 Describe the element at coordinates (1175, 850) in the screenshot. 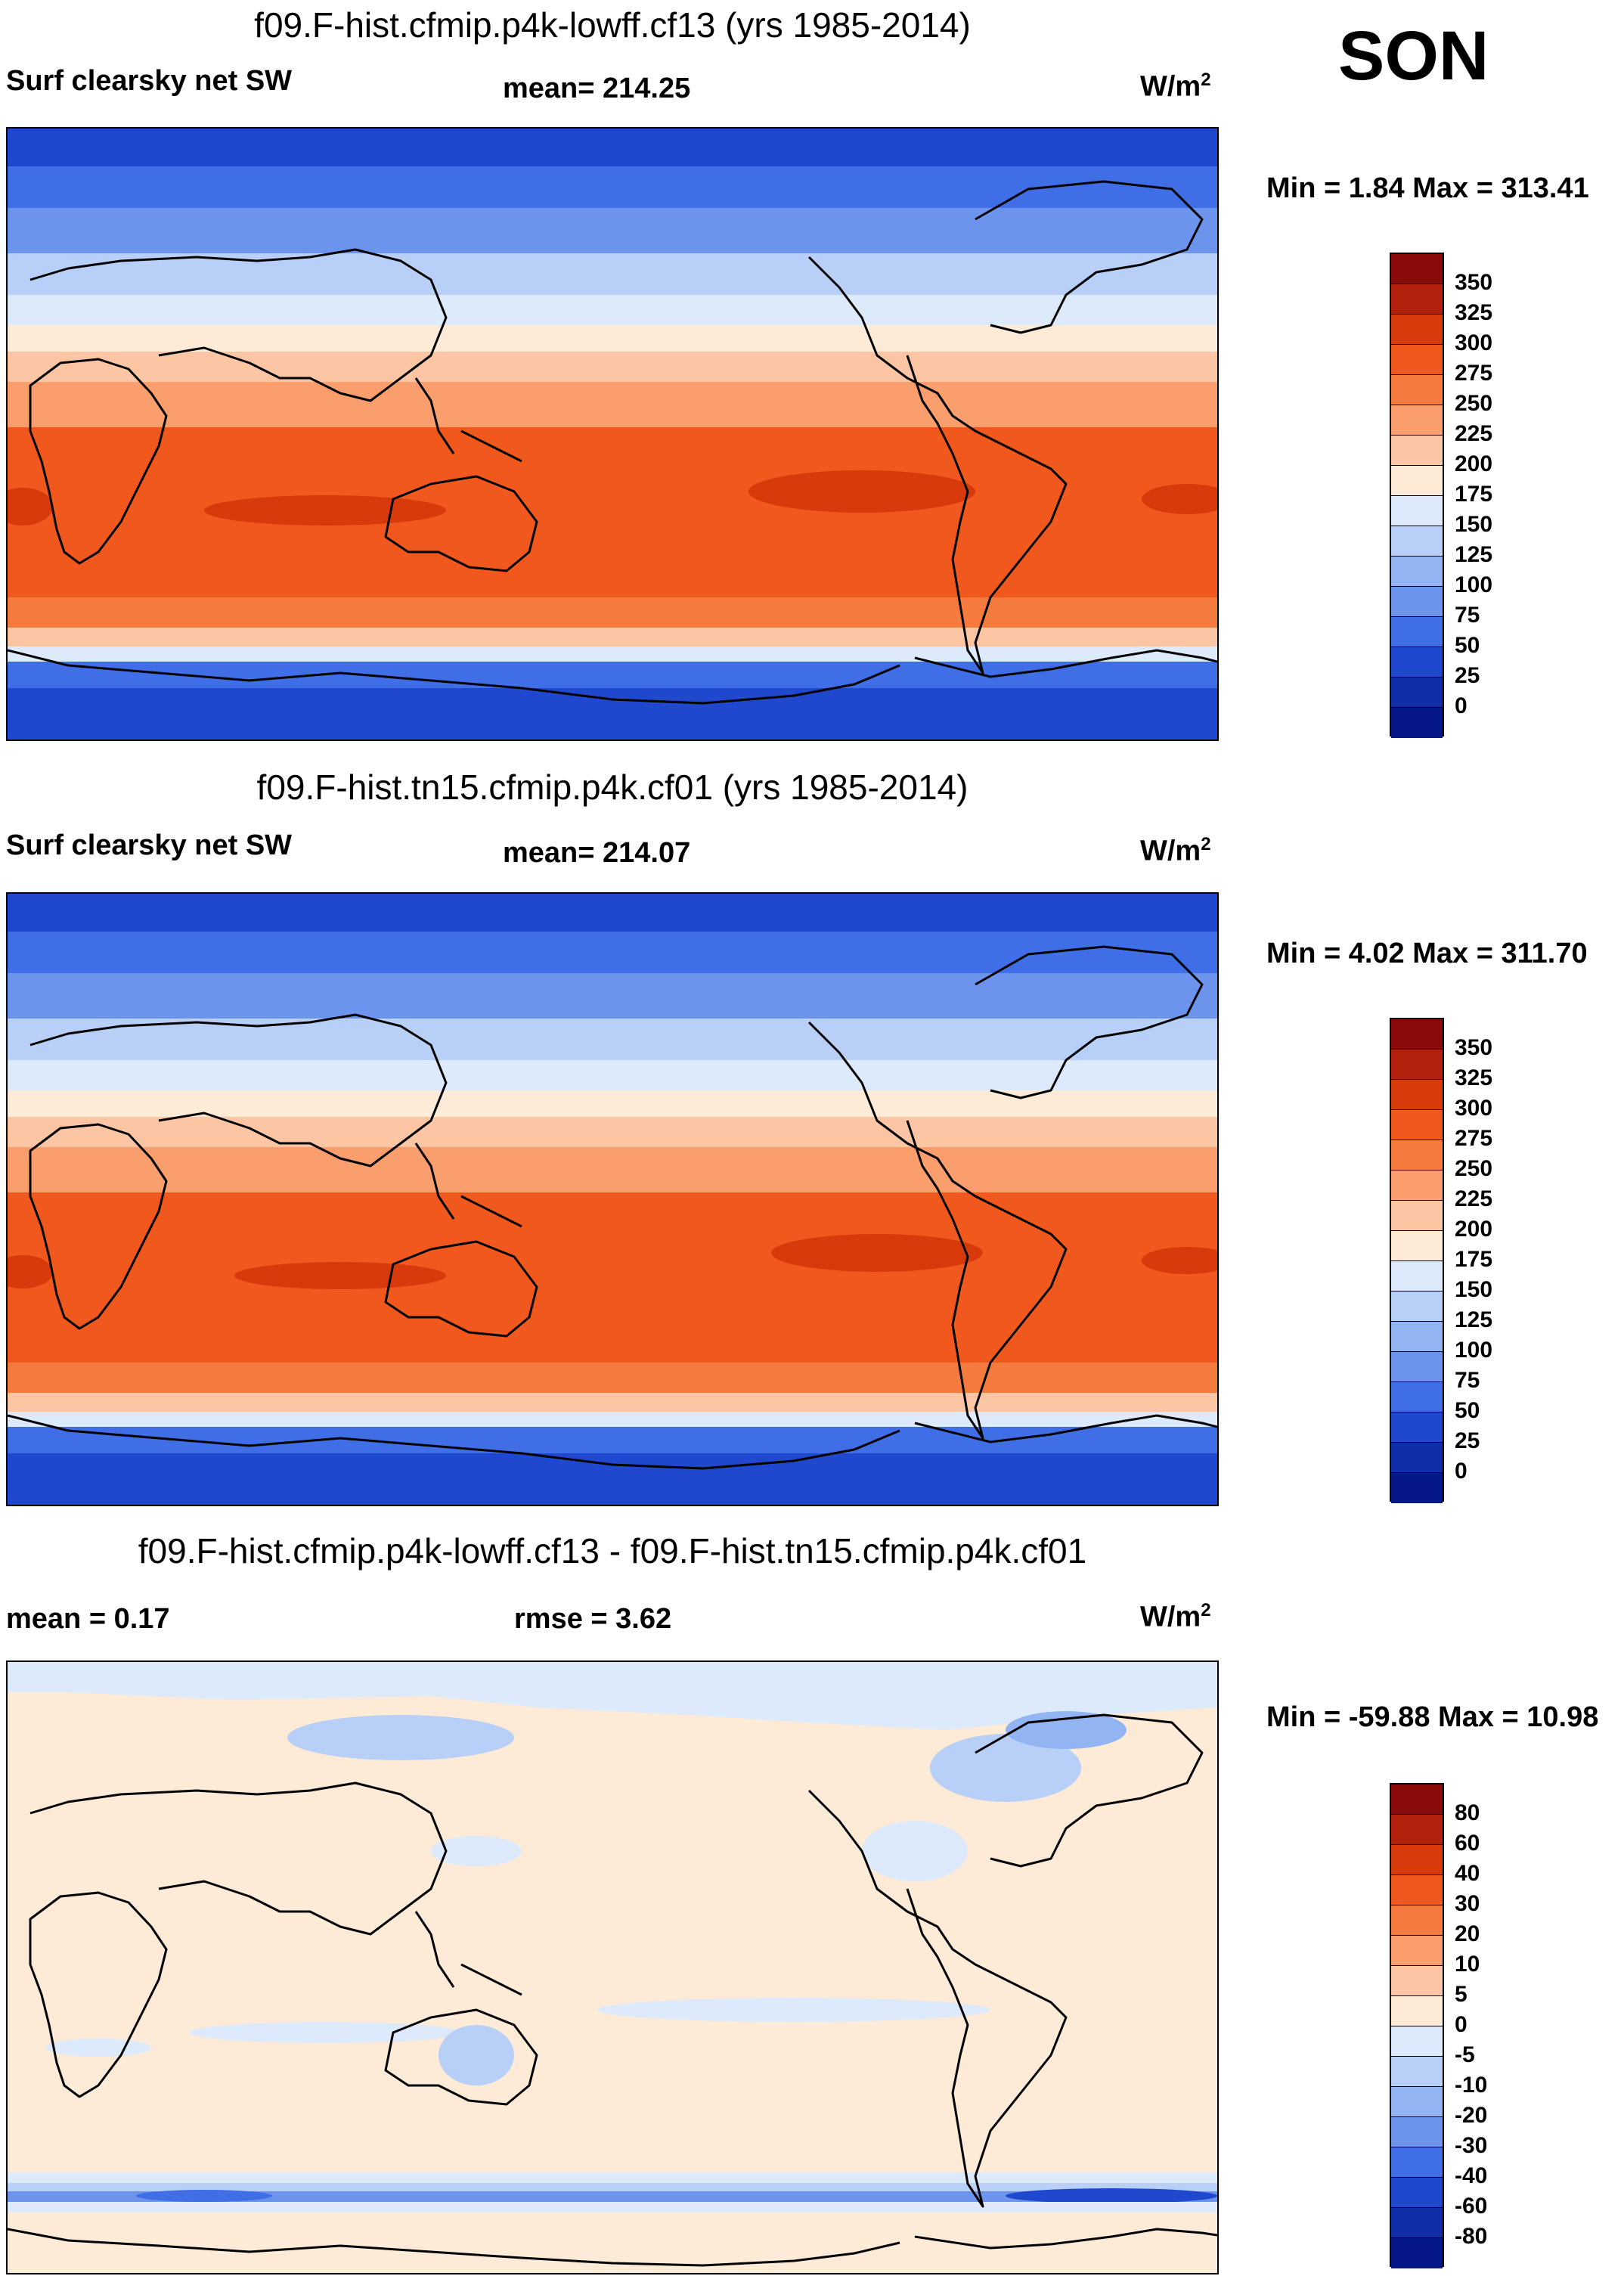

I see `panel-2-units: W/m2` at that location.